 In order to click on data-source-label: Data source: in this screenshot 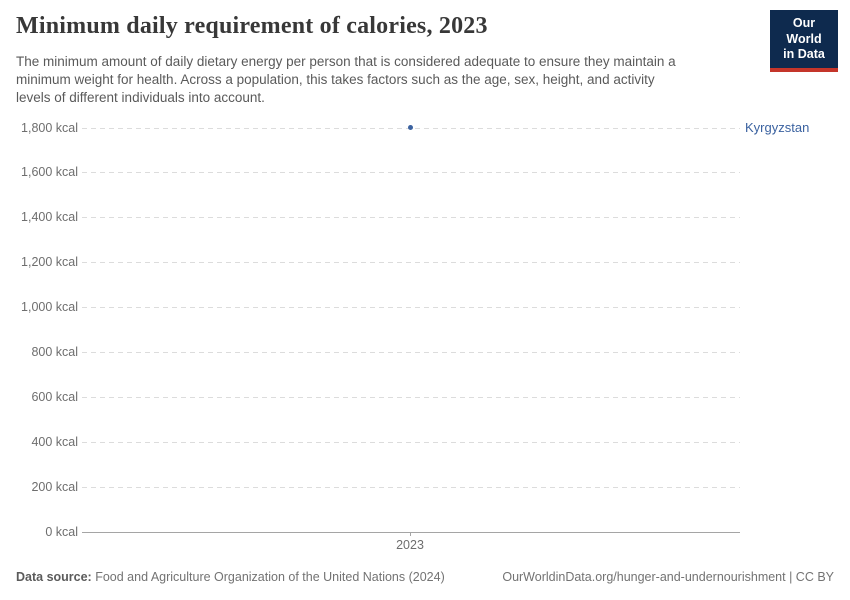, I will do `click(54, 577)`.